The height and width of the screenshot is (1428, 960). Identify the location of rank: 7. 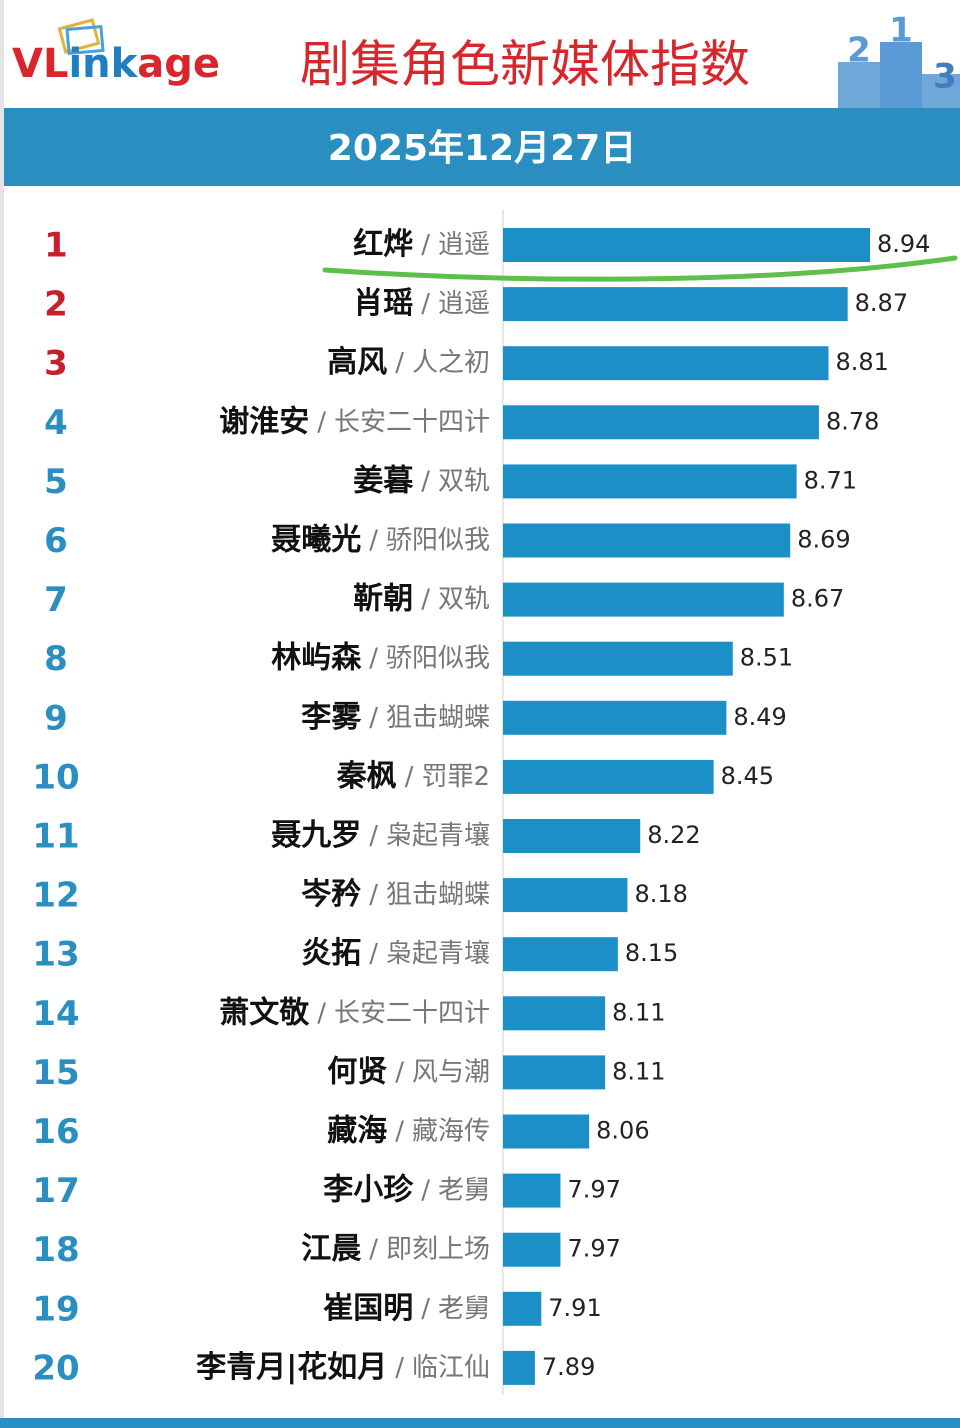
(56, 600).